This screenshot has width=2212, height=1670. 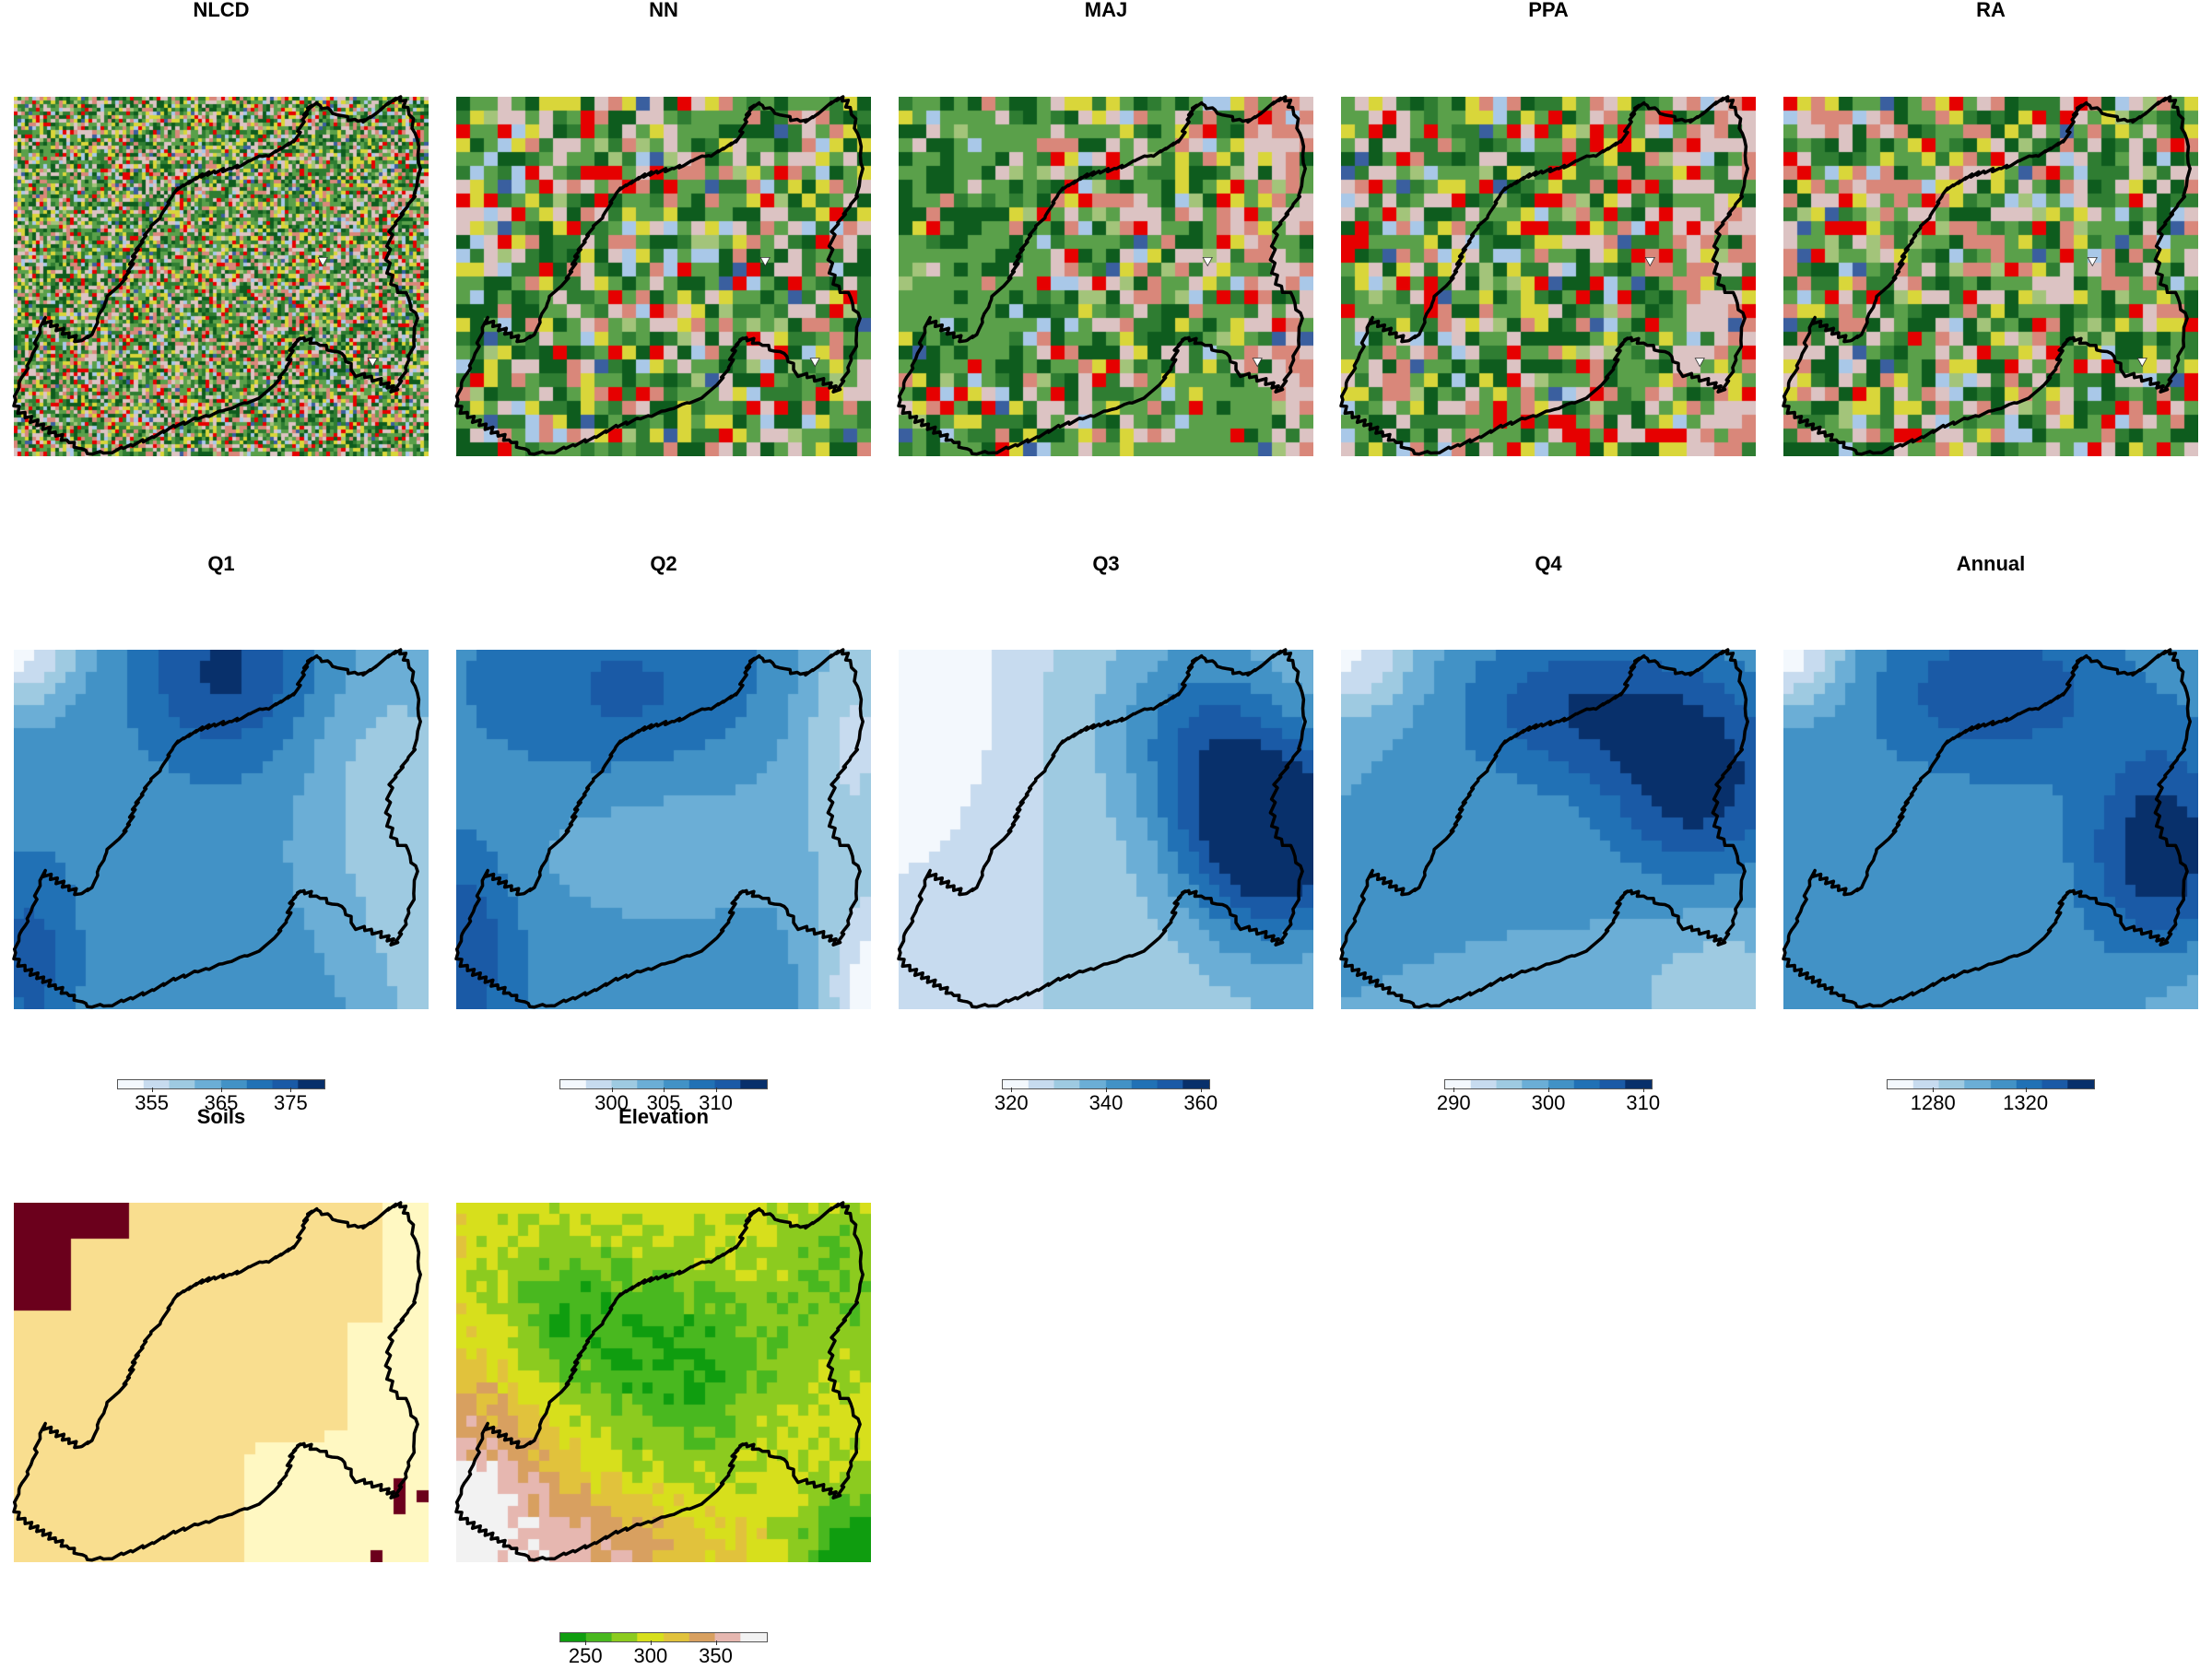 I want to click on map-panel-annual: Annual 1280 1320, so click(x=1990, y=833).